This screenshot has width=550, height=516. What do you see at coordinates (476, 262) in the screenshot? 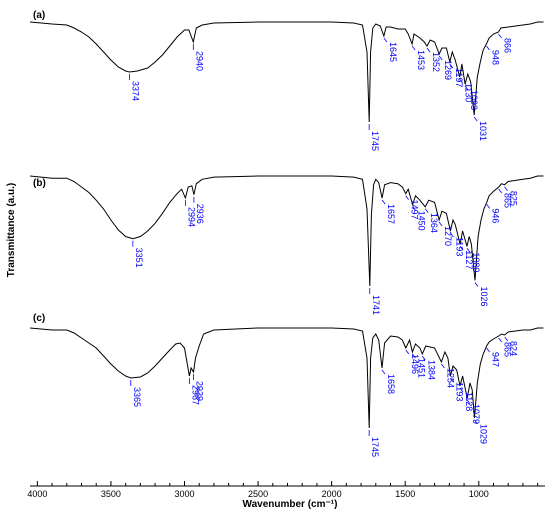
I see `peak-label: 1080` at bounding box center [476, 262].